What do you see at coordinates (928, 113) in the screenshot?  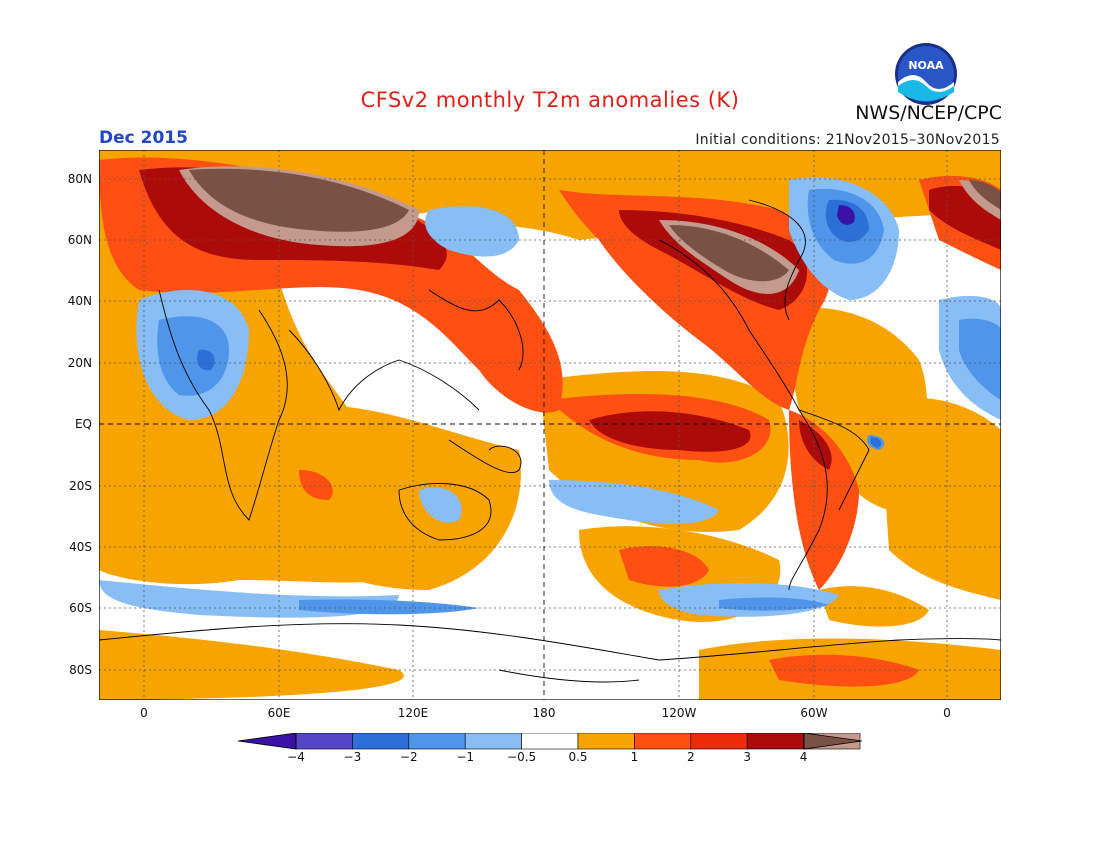 I see `agency-label: NWS/NCEP/CPC` at bounding box center [928, 113].